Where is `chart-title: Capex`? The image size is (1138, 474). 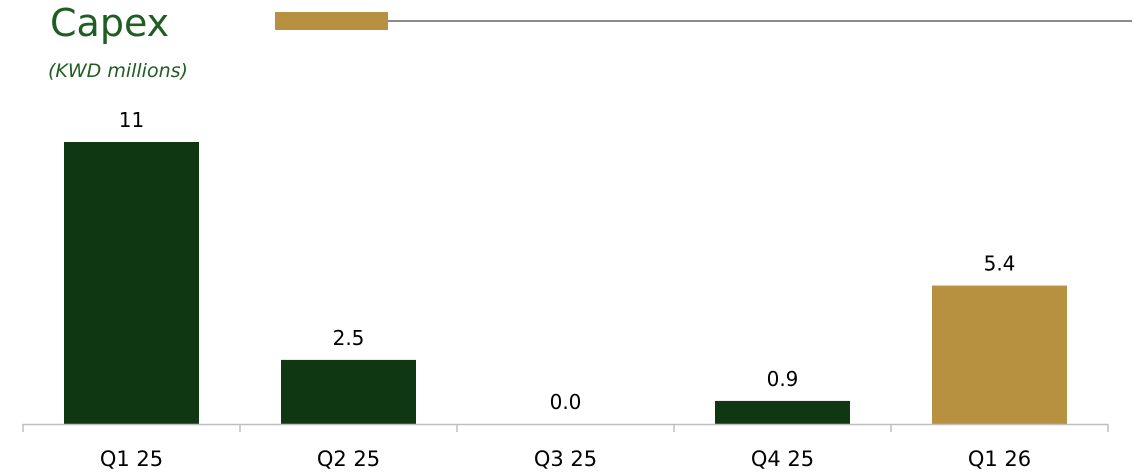 chart-title: Capex is located at coordinates (110, 23).